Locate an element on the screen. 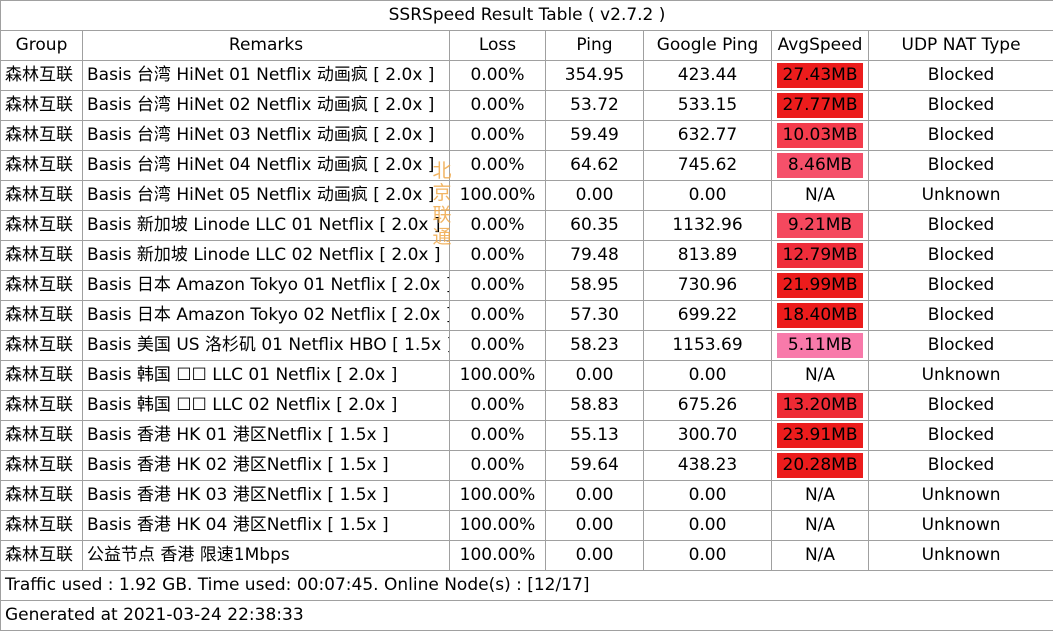  cell-avg-speed: 8.46MB is located at coordinates (820, 166).